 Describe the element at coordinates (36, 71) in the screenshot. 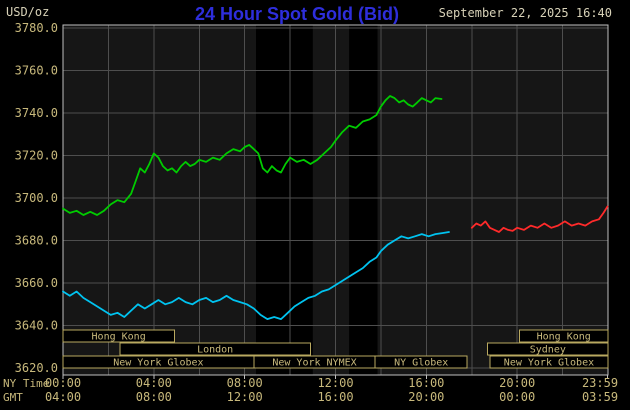

I see `y-axis-label: 3760.0` at that location.